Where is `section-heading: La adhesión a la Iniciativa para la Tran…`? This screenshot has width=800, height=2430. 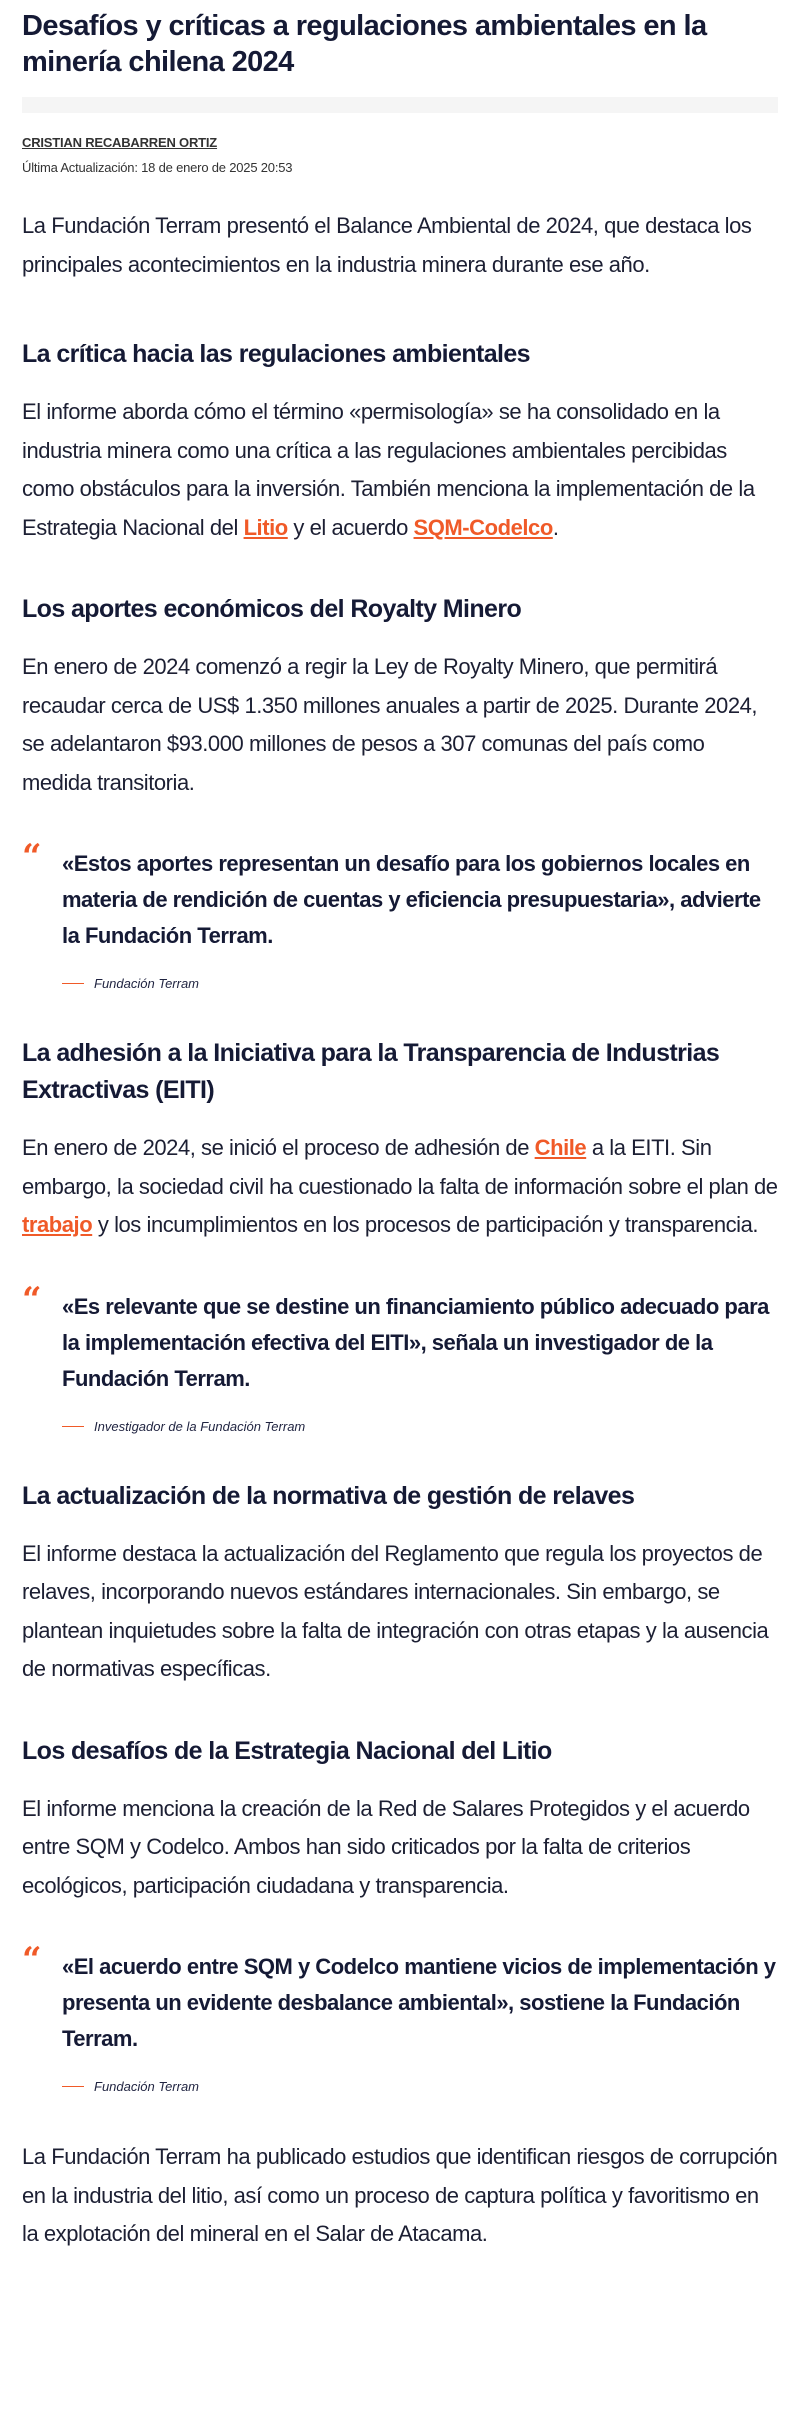 section-heading: La adhesión a la Iniciativa para la Tran… is located at coordinates (371, 1071).